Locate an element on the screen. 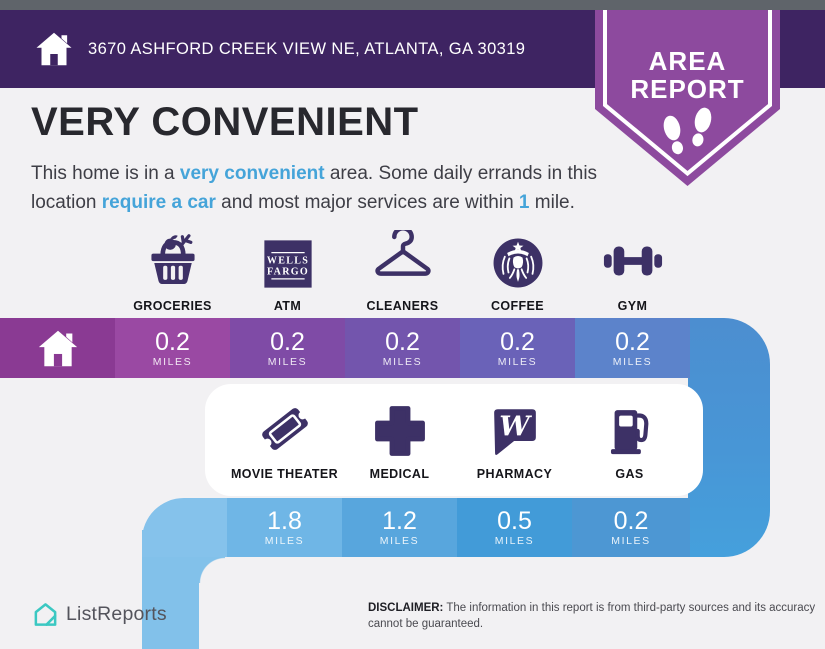 The image size is (825, 649). area-report-badge: AREA REPORT is located at coordinates (687, 98).